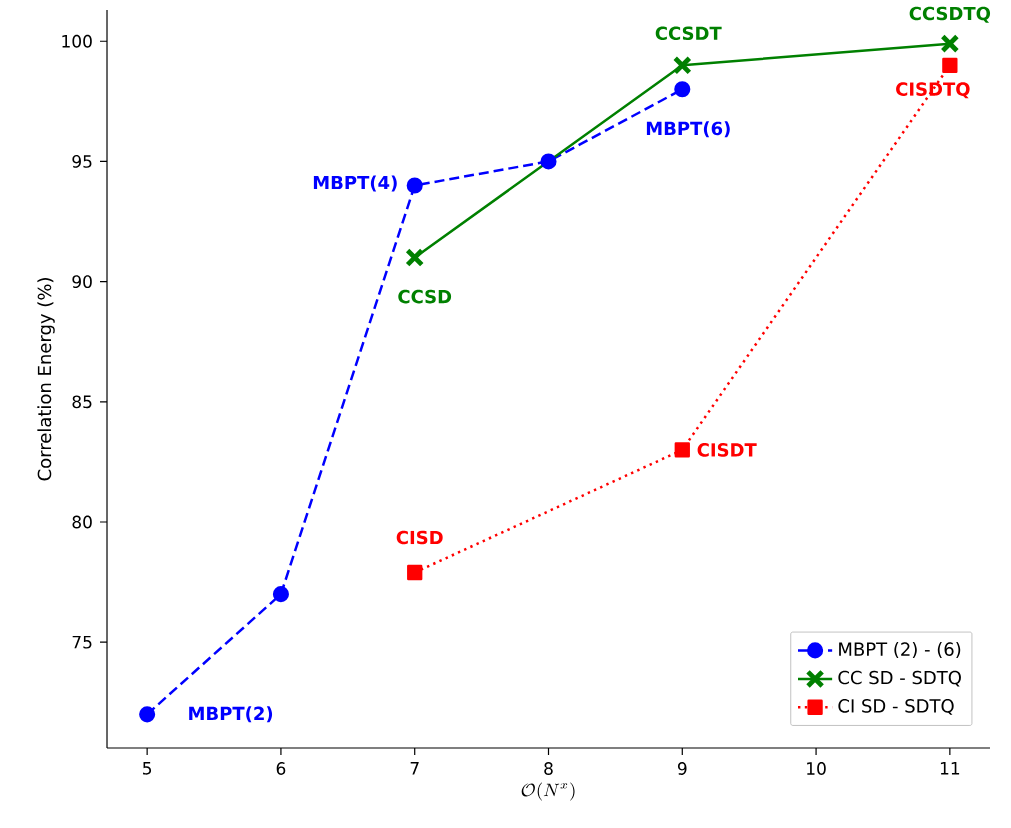  Describe the element at coordinates (682, 768) in the screenshot. I see `x-tick-label: 9` at that location.